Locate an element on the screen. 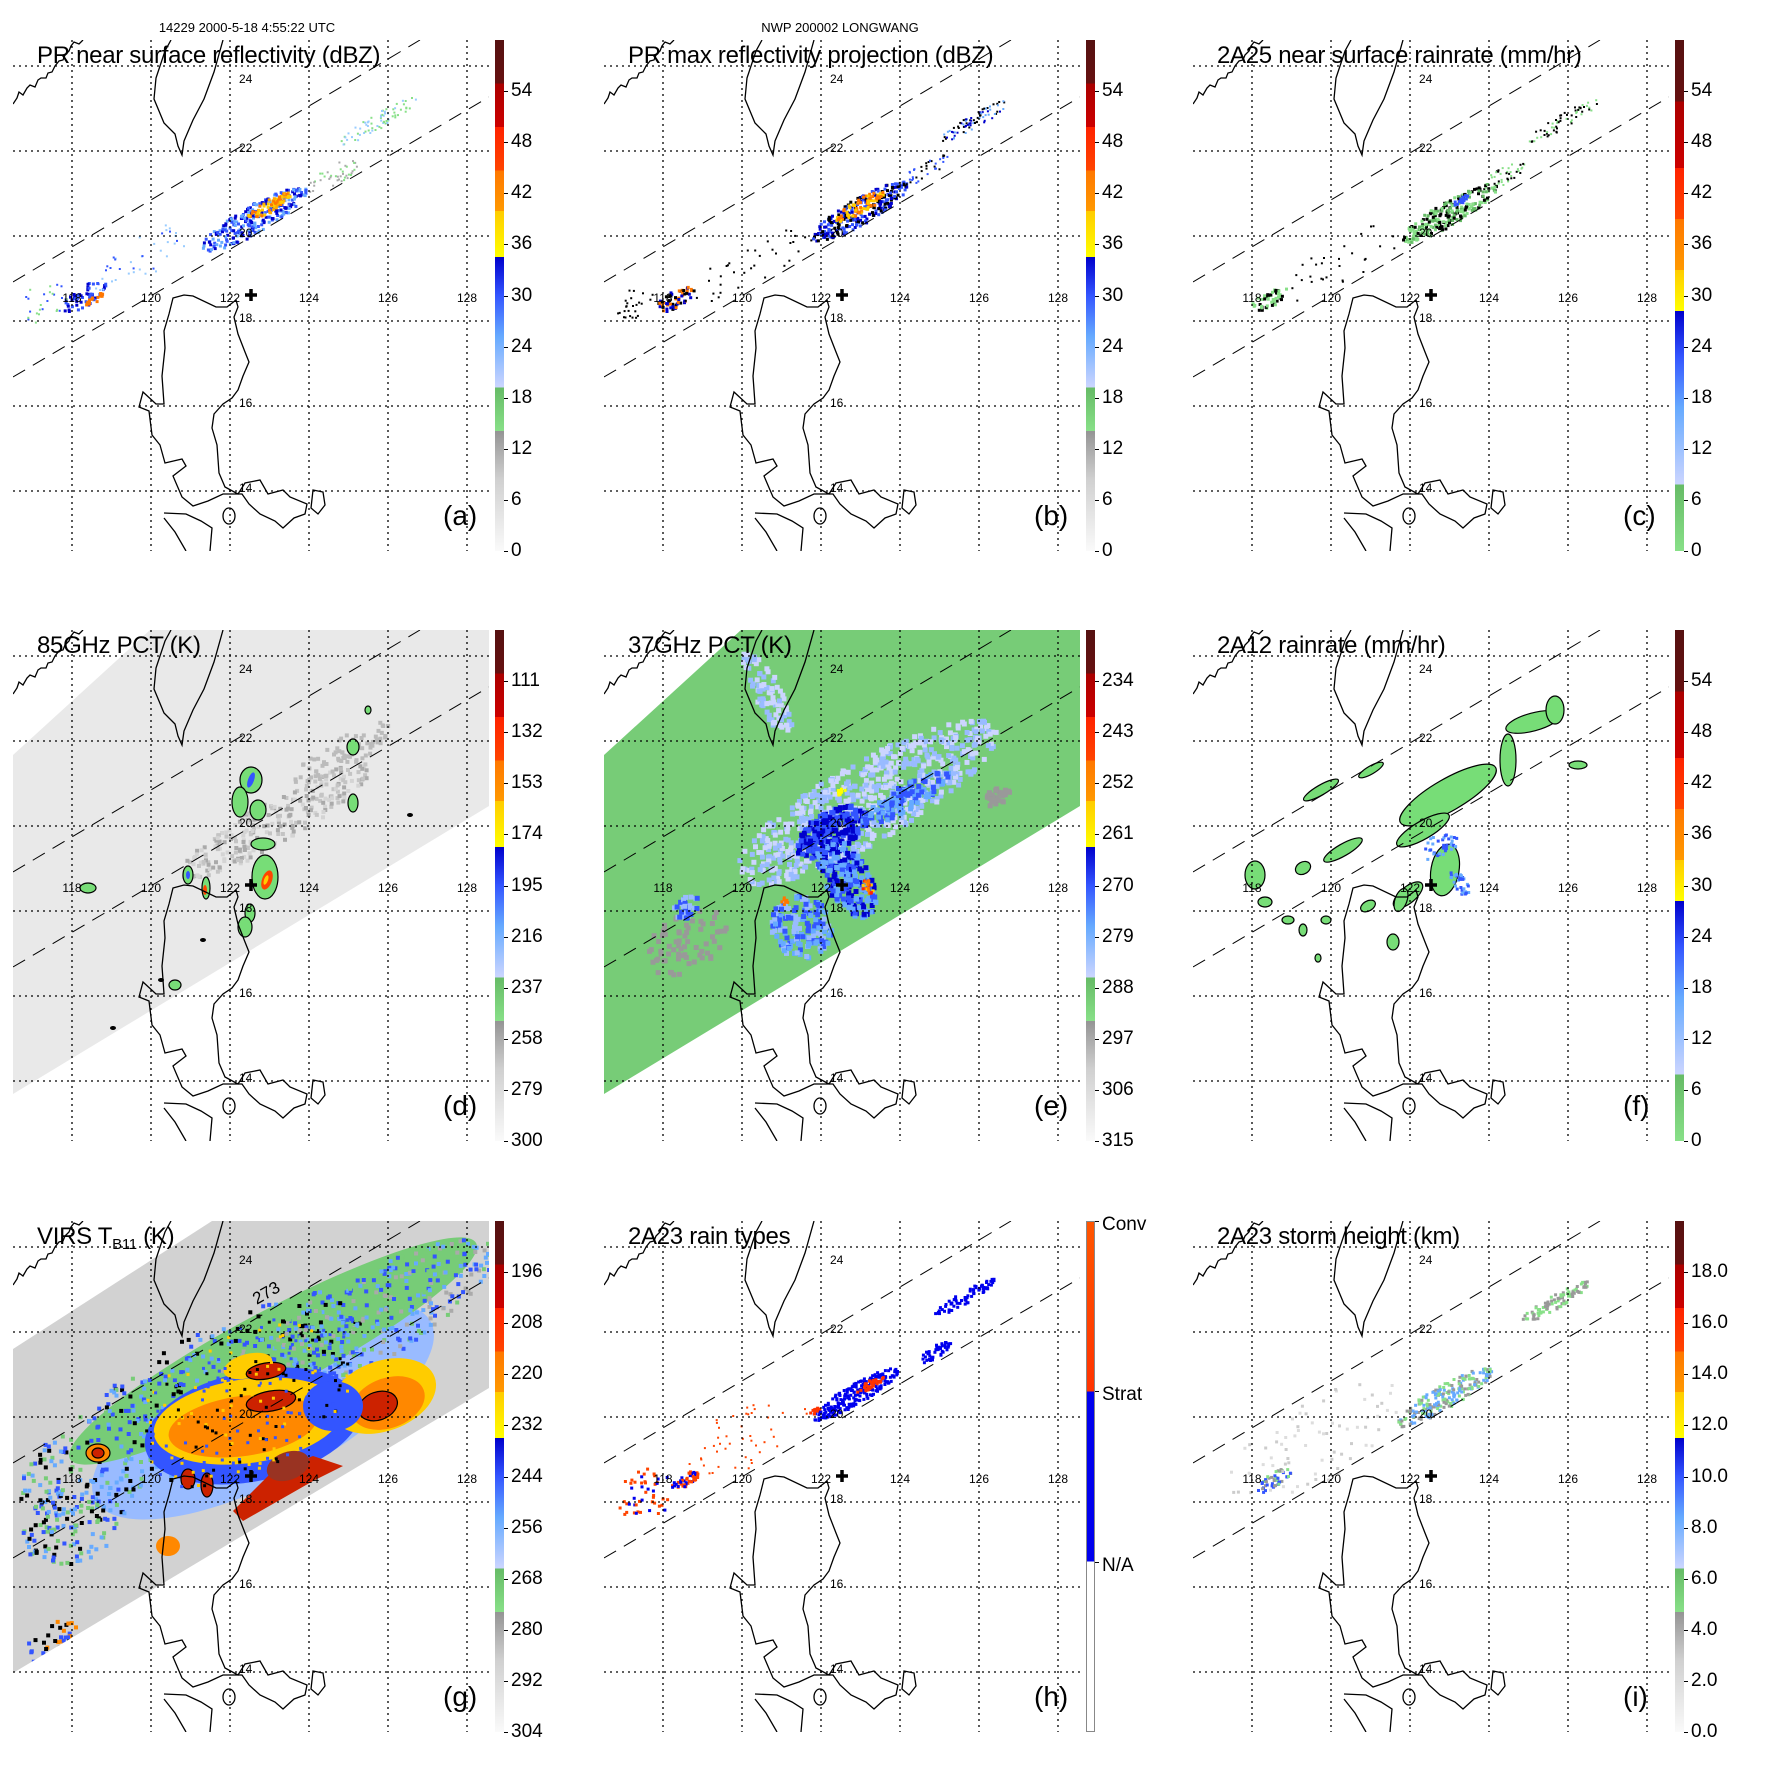  coastline-island is located at coordinates (229, 1106).